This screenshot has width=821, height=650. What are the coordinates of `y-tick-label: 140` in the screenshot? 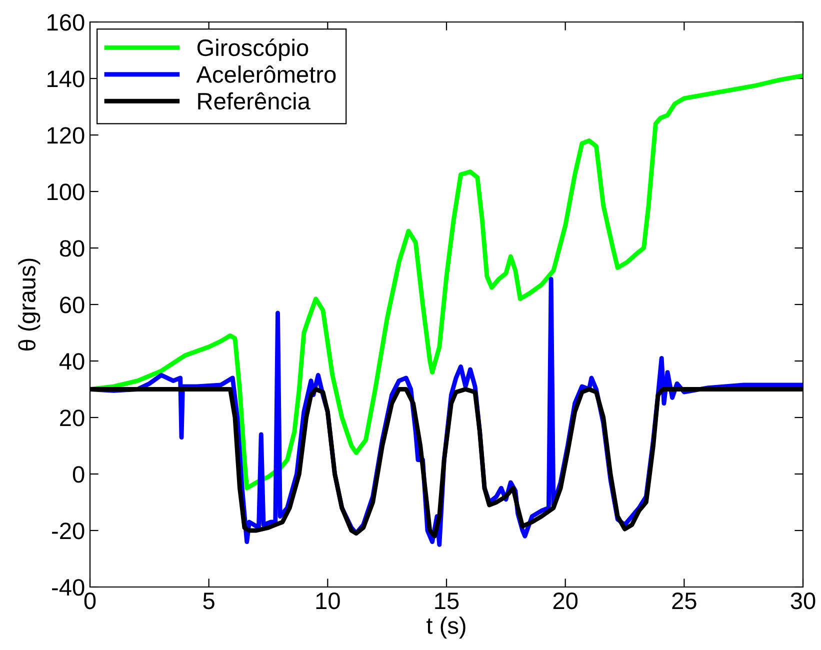 It's located at (66, 79).